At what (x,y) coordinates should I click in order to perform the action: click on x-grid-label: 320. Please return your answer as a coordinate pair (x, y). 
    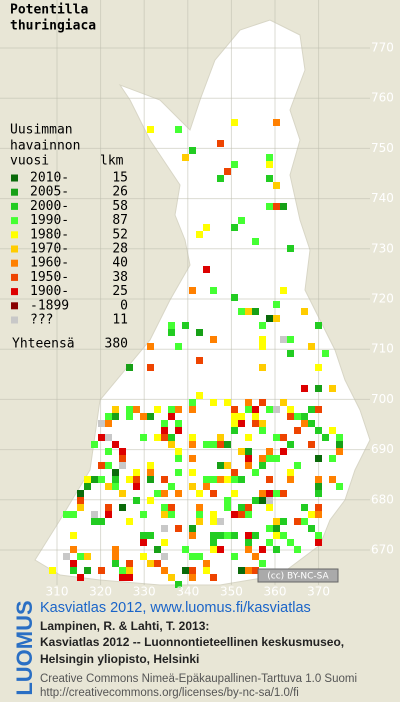
    Looking at the image, I should click on (100, 592).